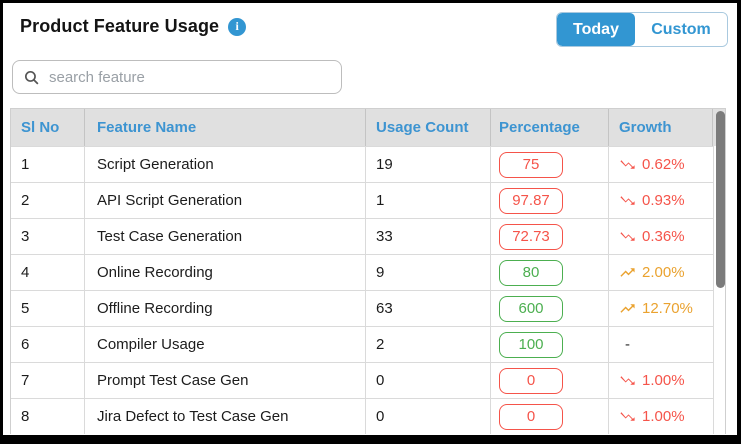 The width and height of the screenshot is (741, 447). I want to click on col-header-usage-count: Usage Count, so click(428, 127).